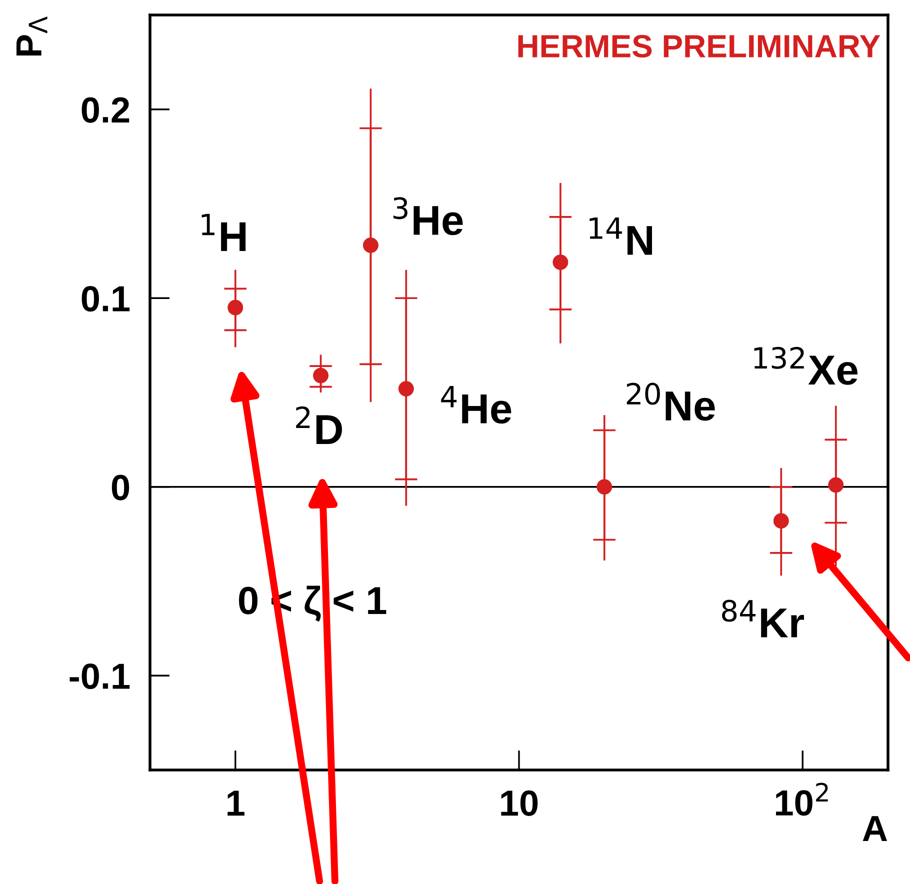 This screenshot has height=884, width=910. I want to click on annotation: $^{20}$Ne, so click(670, 401).